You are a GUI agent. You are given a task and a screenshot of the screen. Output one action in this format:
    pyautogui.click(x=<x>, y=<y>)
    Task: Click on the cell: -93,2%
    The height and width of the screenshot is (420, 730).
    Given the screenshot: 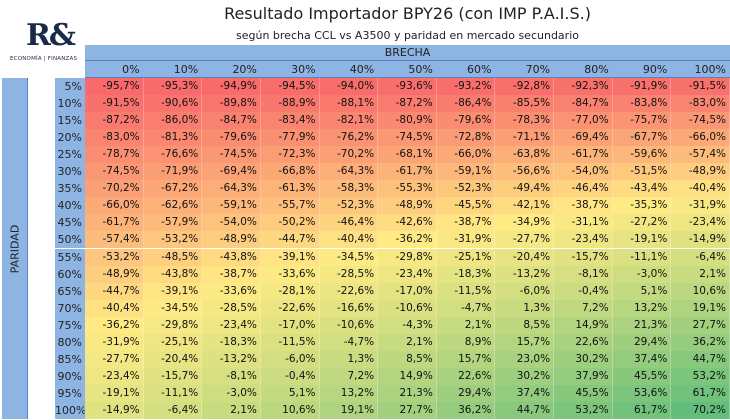 What is the action you would take?
    pyautogui.click(x=466, y=87)
    